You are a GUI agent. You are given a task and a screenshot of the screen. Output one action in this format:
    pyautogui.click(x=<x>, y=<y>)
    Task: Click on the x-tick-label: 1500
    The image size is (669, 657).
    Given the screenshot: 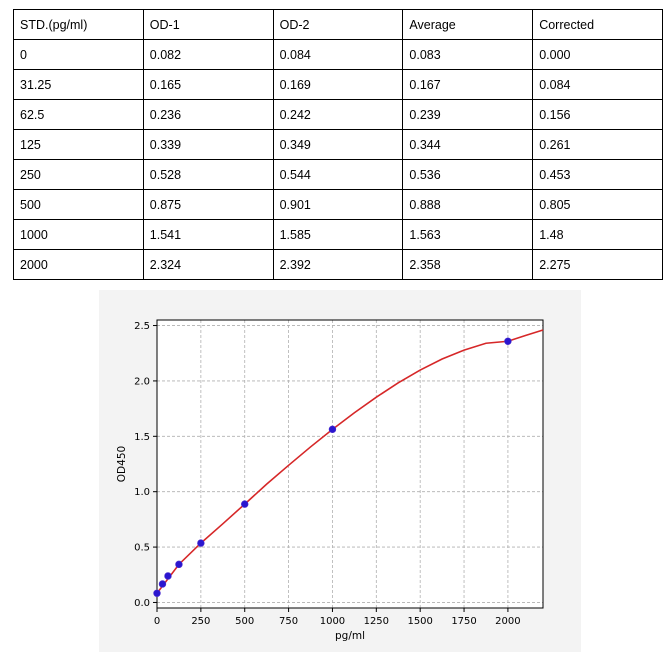 What is the action you would take?
    pyautogui.click(x=419, y=621)
    